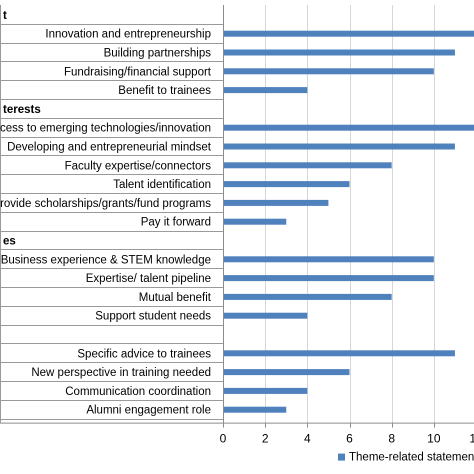 The height and width of the screenshot is (474, 474). Describe the element at coordinates (349, 439) in the screenshot. I see `x-tick-label: 6` at that location.